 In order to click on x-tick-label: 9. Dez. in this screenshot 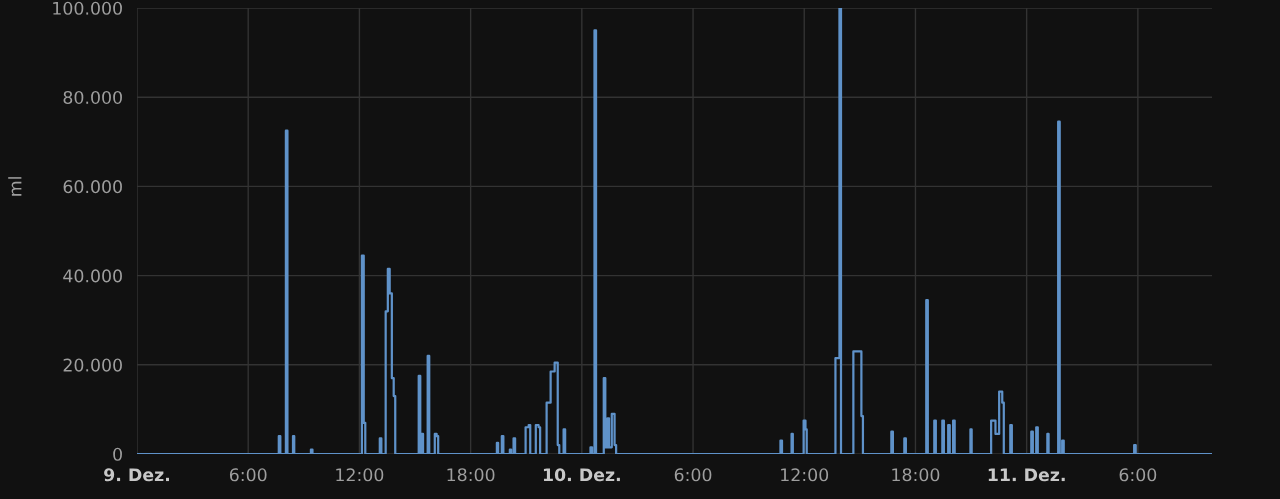, I will do `click(137, 475)`.